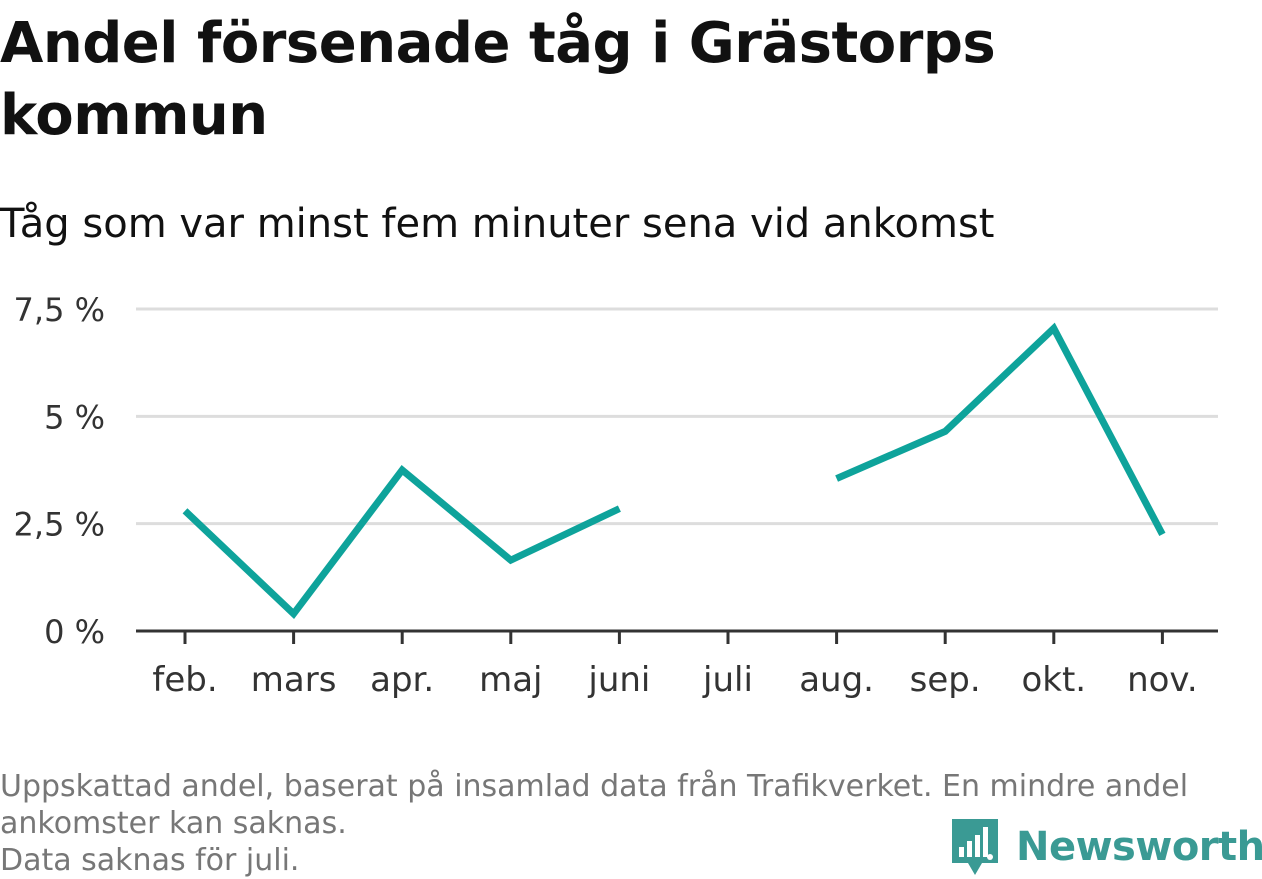  What do you see at coordinates (74, 632) in the screenshot?
I see `y-tick-label: 0 %` at bounding box center [74, 632].